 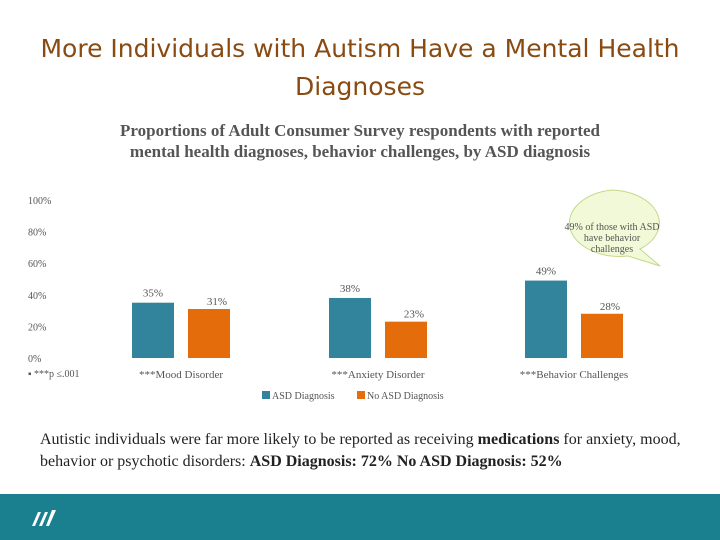 I want to click on legend-label-asd: ASD Diagnosis, so click(x=303, y=396).